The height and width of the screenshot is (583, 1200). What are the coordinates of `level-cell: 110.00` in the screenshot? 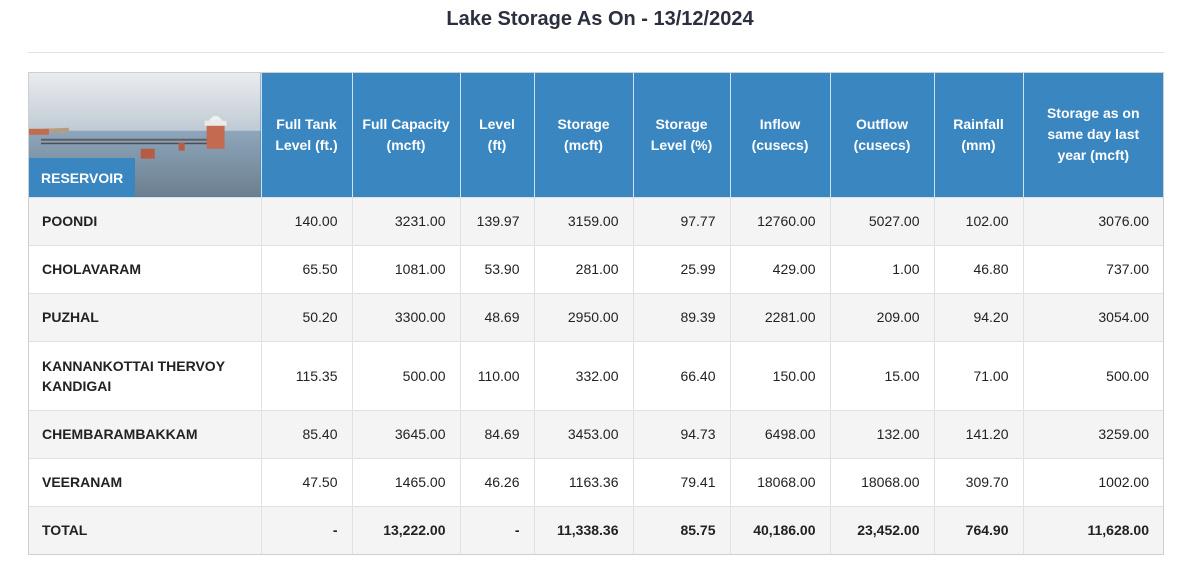 It's located at (497, 375).